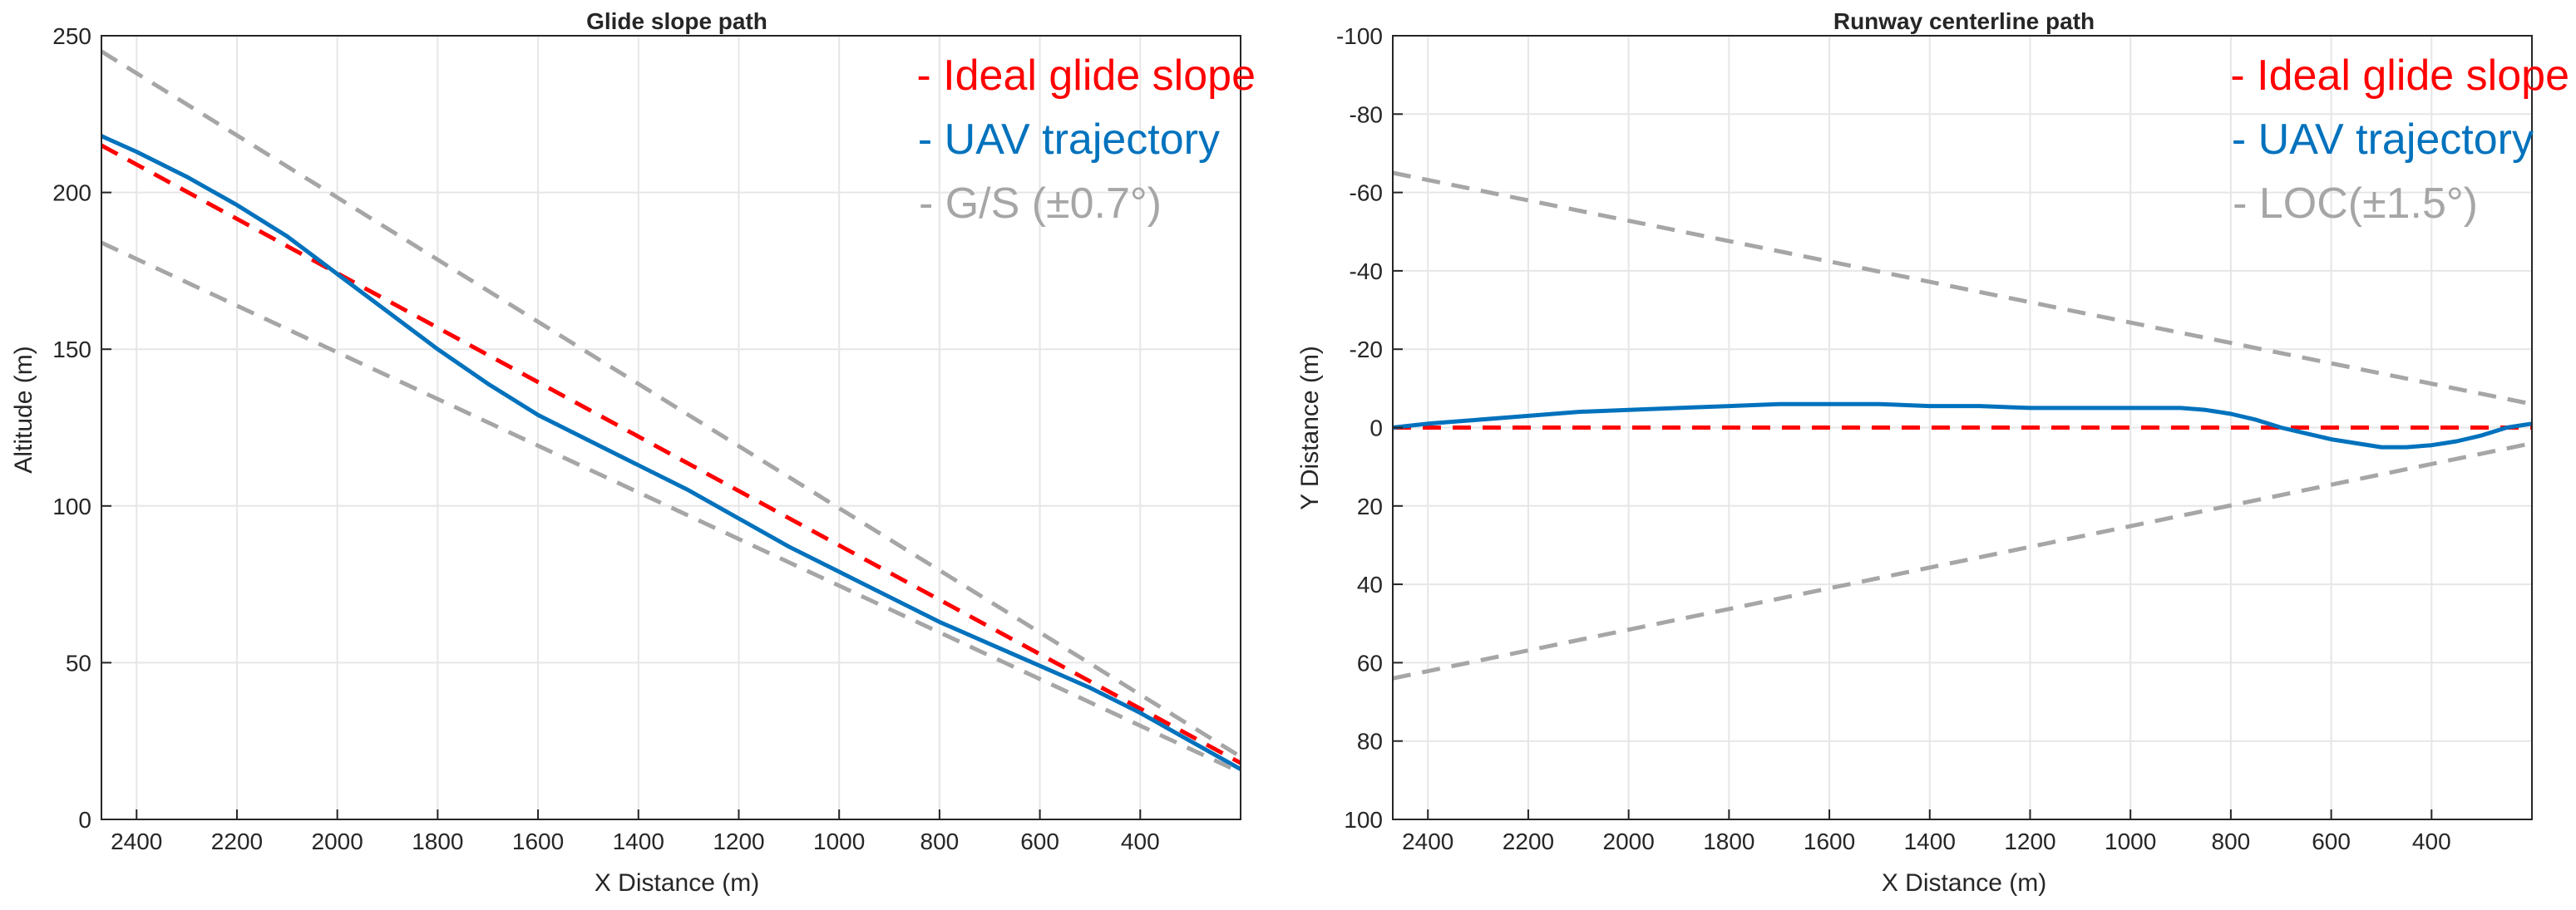 The image size is (2576, 910). Describe the element at coordinates (1963, 560) in the screenshot. I see `series-line-loc-1-5-lower` at that location.